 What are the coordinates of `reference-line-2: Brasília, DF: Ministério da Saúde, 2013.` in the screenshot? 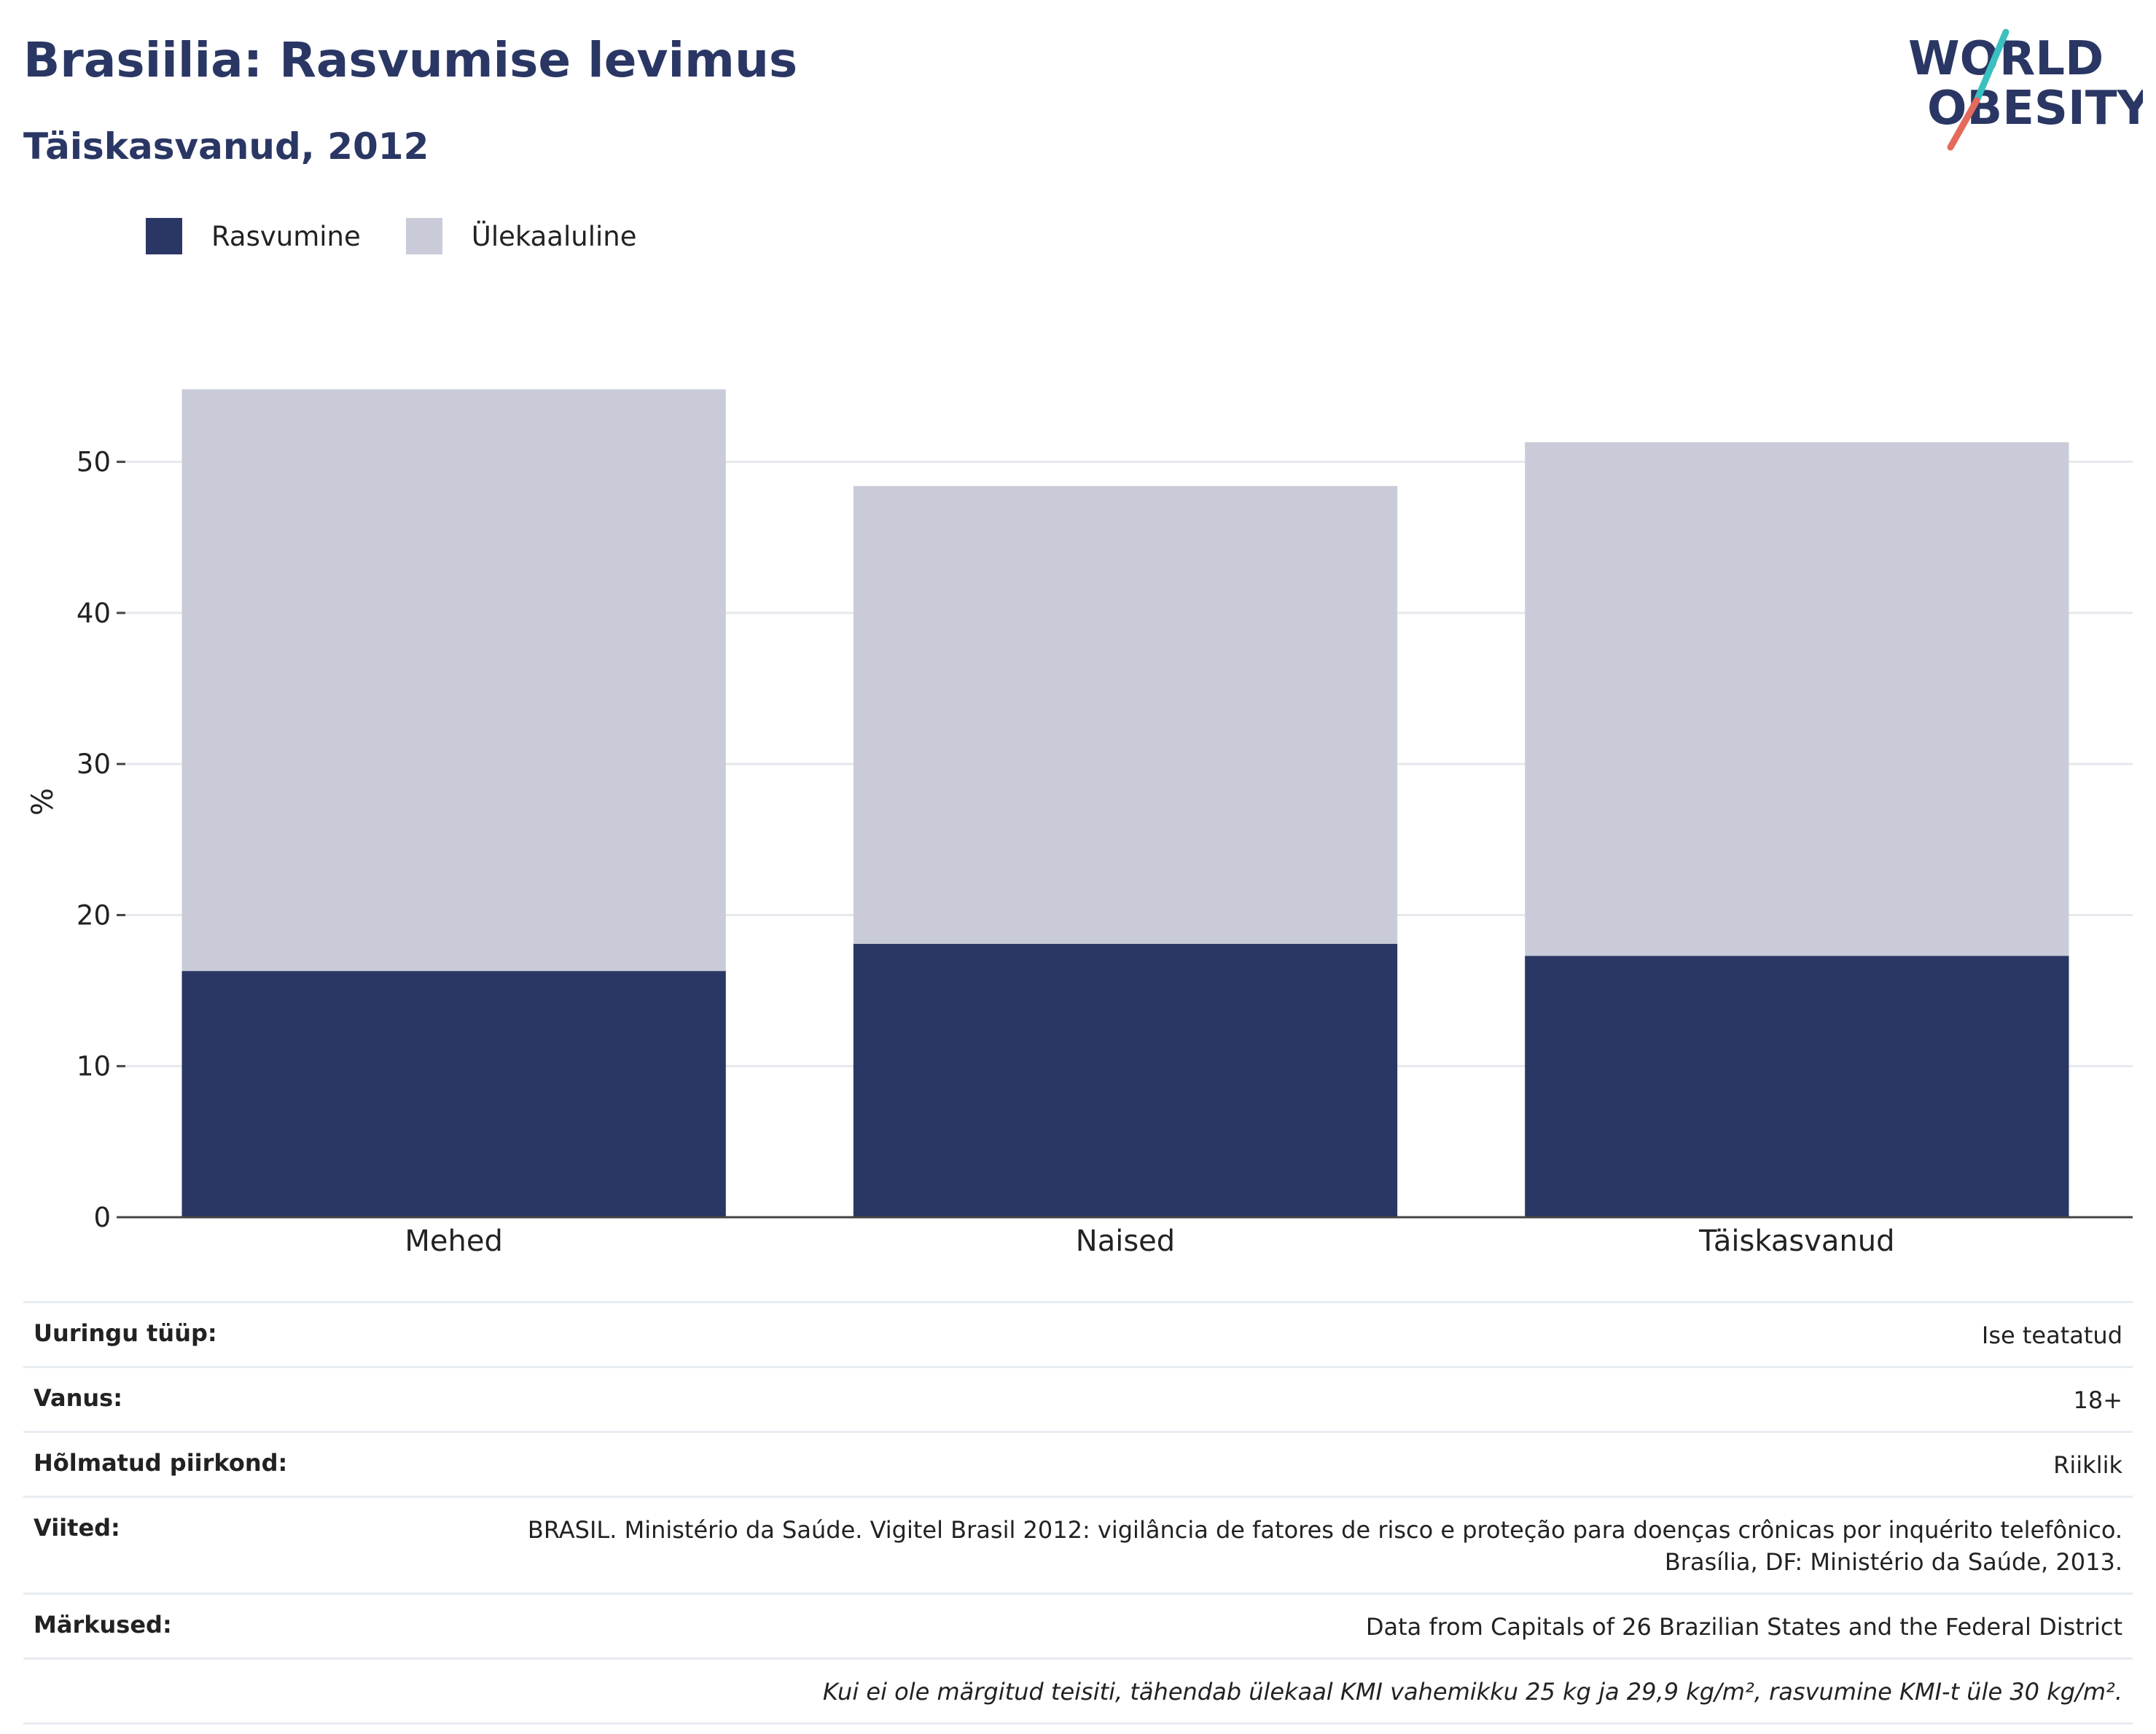 It's located at (1893, 1562).